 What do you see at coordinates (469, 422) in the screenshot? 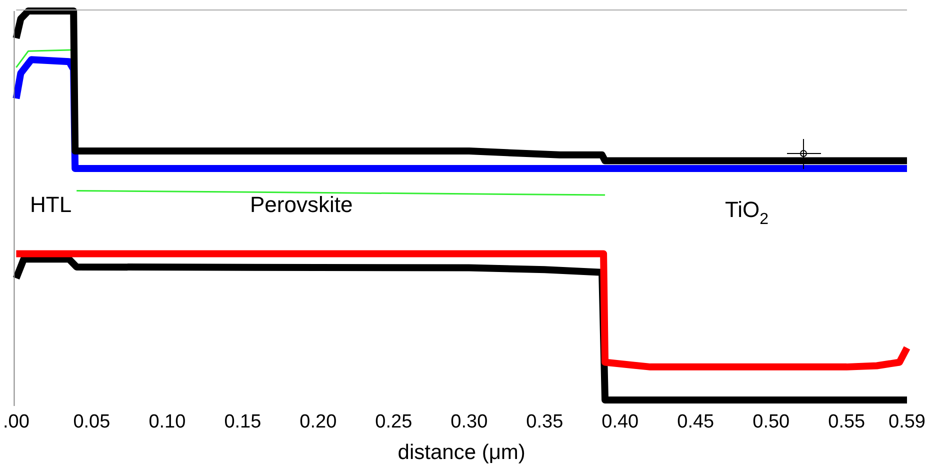
I see `x-tick-label: 0.30` at bounding box center [469, 422].